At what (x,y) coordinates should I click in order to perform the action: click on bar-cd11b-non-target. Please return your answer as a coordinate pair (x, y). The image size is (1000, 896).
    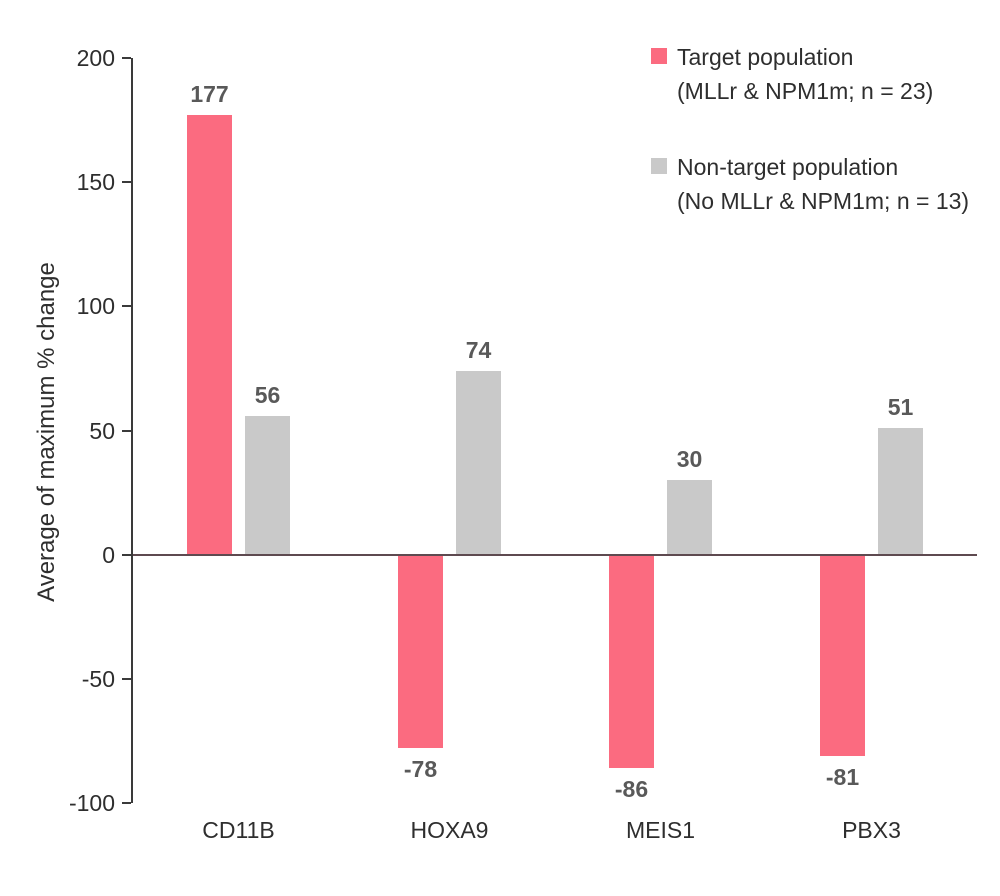
    Looking at the image, I should click on (267, 485).